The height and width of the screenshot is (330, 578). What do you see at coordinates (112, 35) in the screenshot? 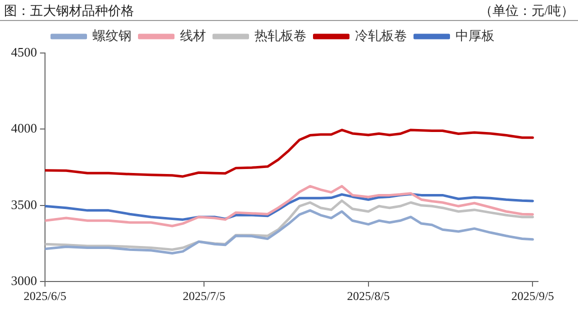
I see `legend-label: 螺纹钢` at bounding box center [112, 35].